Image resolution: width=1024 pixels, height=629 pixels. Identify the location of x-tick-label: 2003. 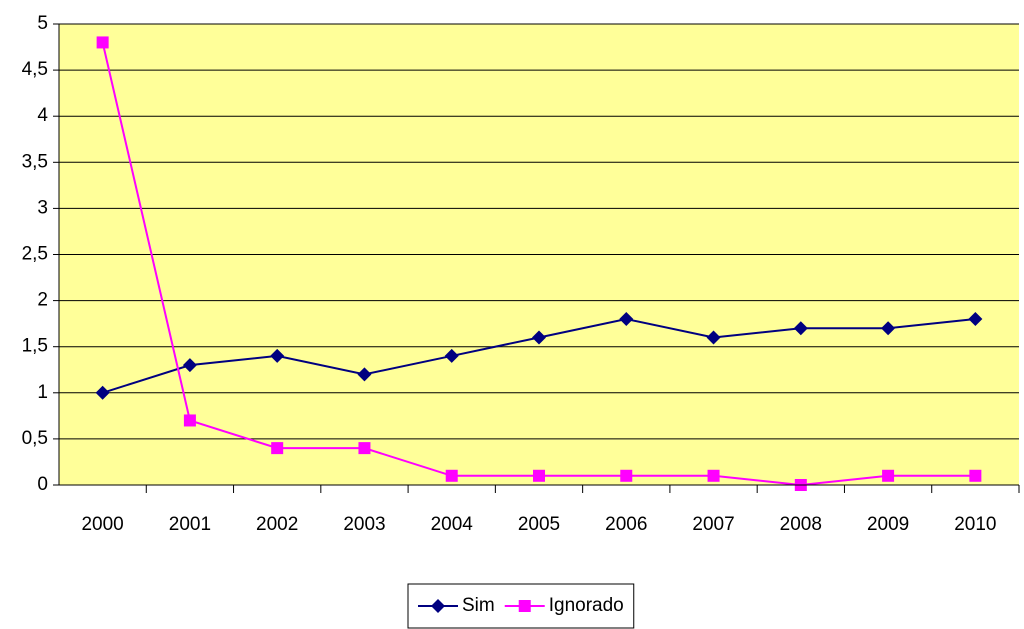
(364, 524).